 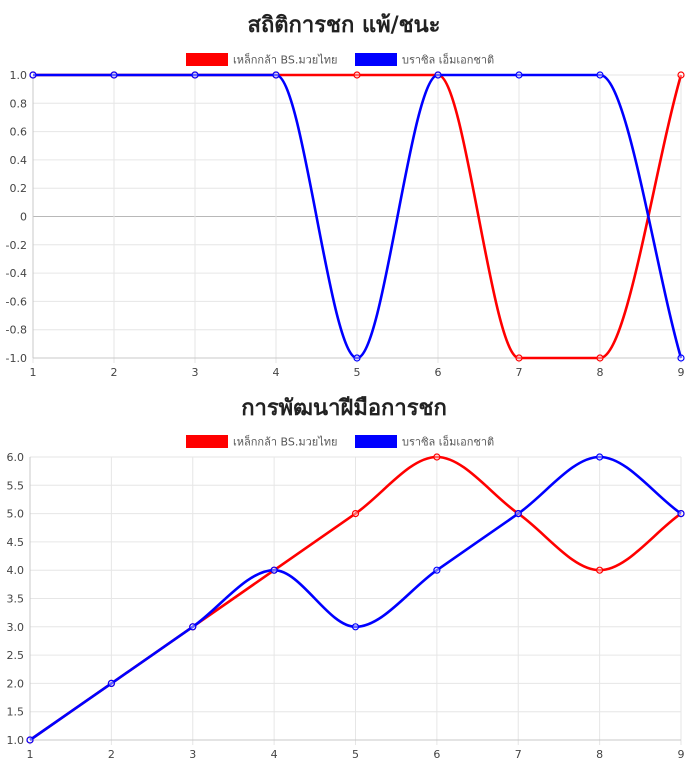 I want to click on y-tick-label: 5.0, so click(x=16, y=514).